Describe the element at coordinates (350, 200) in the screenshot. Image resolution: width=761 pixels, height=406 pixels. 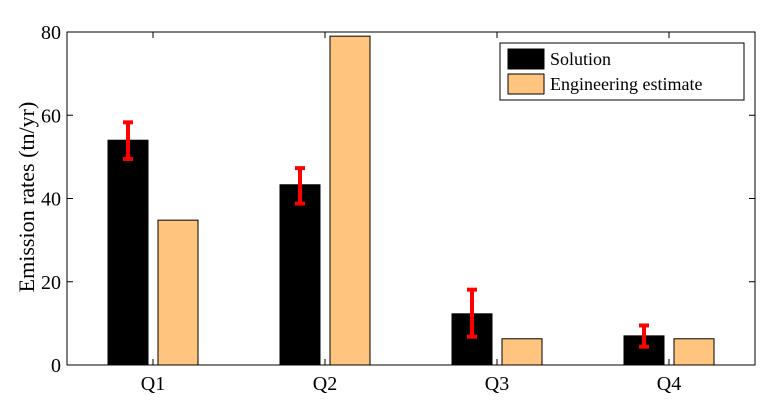
I see `bar-engineering-estimate-q2` at that location.